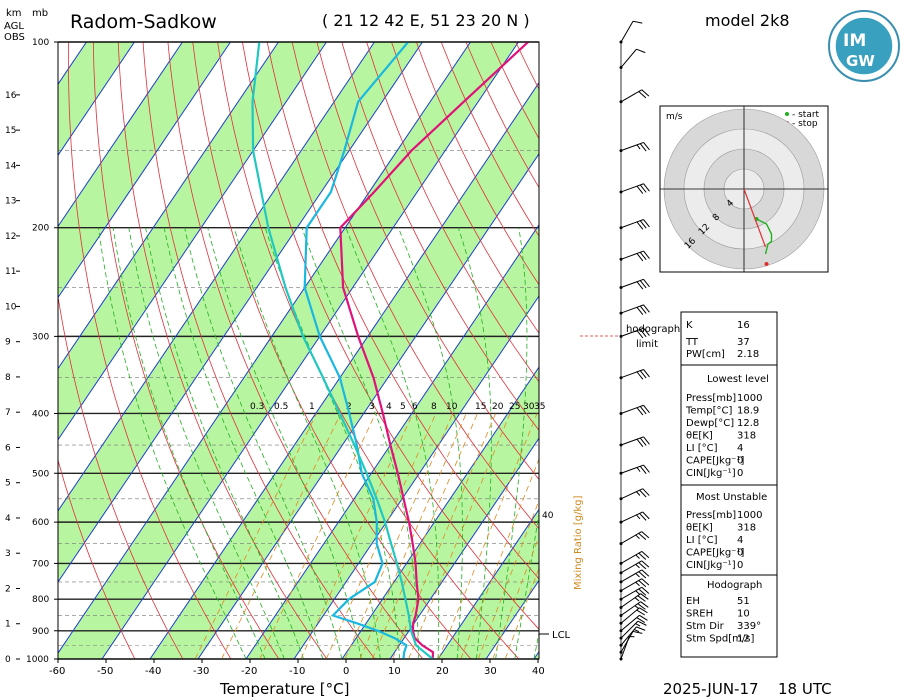 This screenshot has width=910, height=700. I want to click on p-label-200: 200, so click(40, 229).